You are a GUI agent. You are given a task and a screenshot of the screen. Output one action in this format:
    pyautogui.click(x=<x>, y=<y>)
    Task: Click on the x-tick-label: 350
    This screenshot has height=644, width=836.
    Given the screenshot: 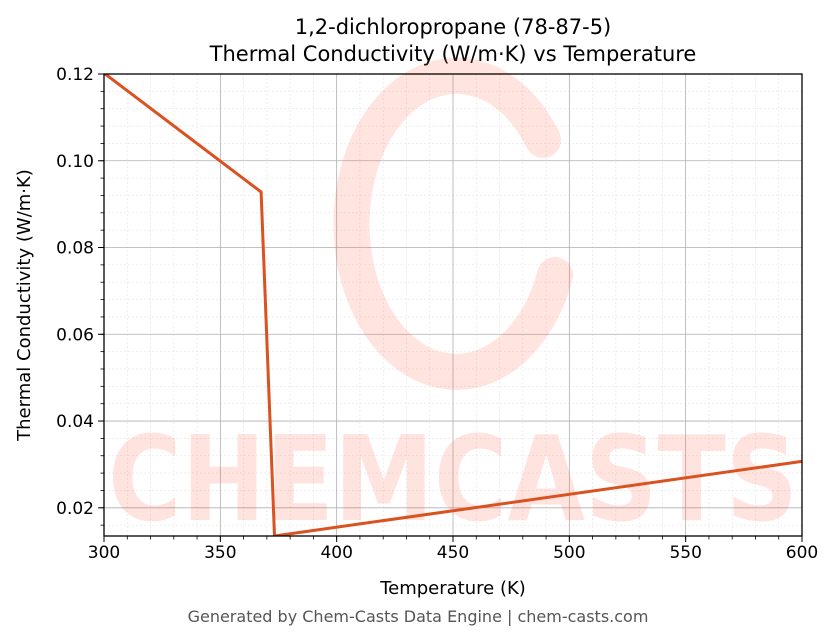 What is the action you would take?
    pyautogui.click(x=220, y=553)
    